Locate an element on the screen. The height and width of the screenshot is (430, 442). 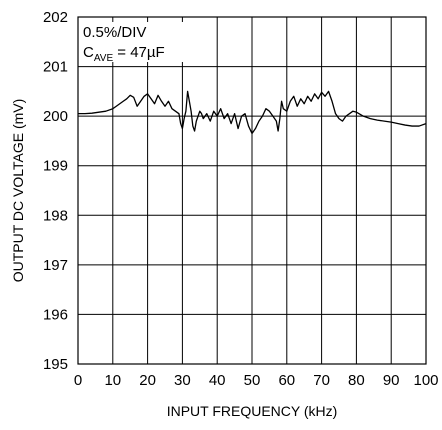
y-axis-label: OUTPUT DC VOLTAGE (mV) is located at coordinates (18, 191).